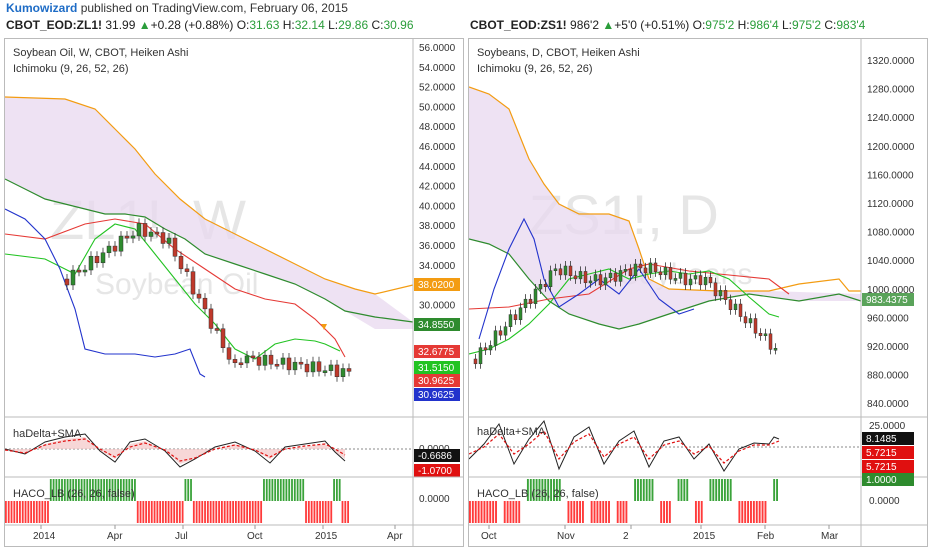 The image size is (932, 550). Describe the element at coordinates (624, 447) in the screenshot. I see `right-sma-line` at that location.